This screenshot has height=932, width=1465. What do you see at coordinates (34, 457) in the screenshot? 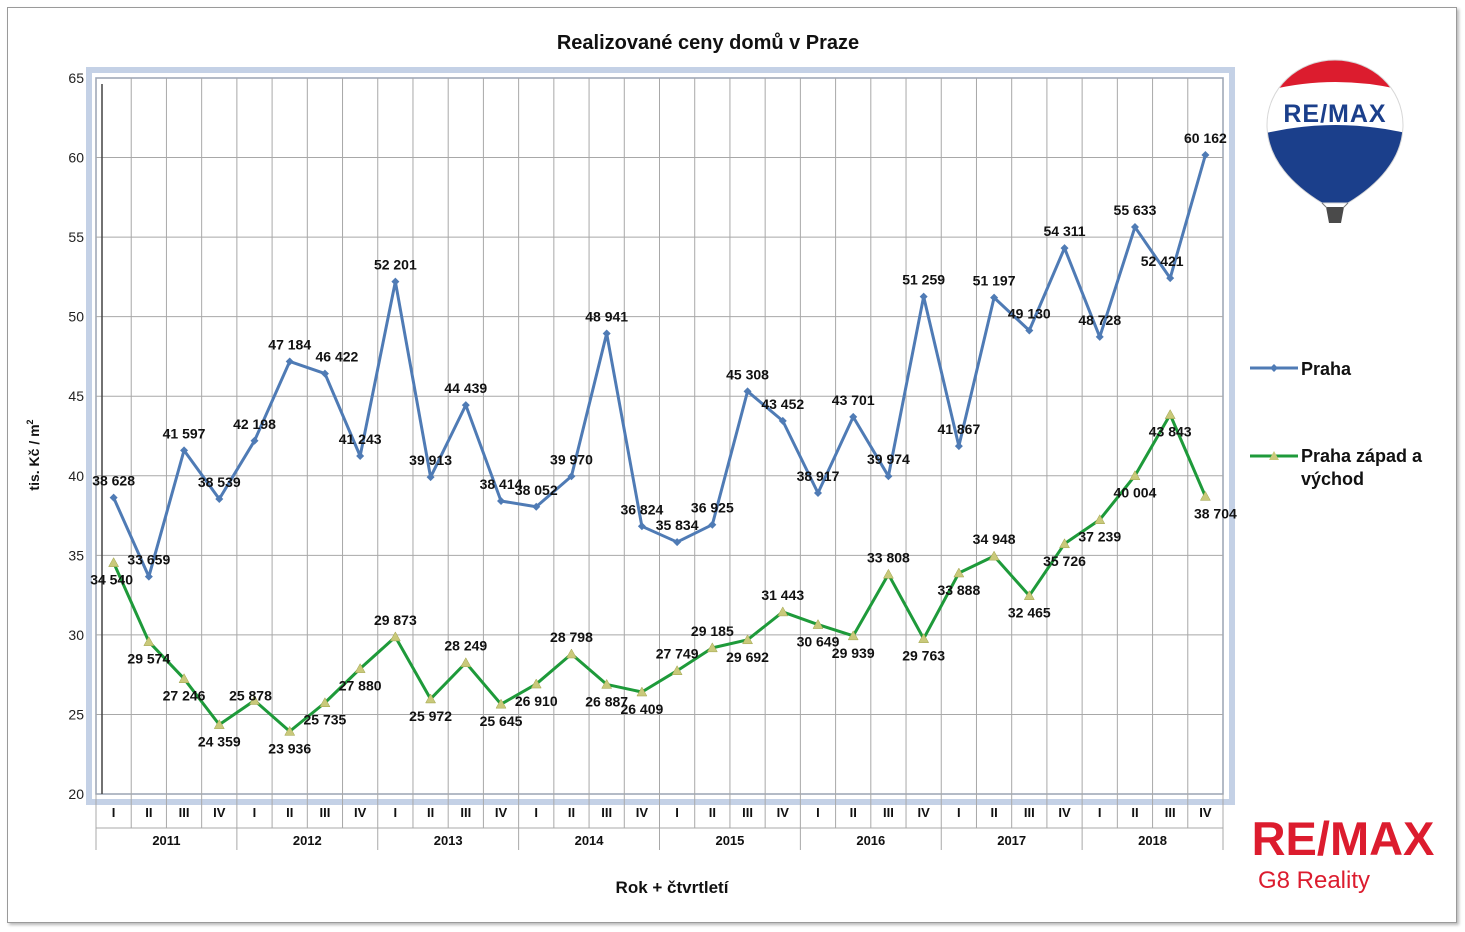
I see `y-axis-label-main: tis. Kč / m` at bounding box center [34, 457].